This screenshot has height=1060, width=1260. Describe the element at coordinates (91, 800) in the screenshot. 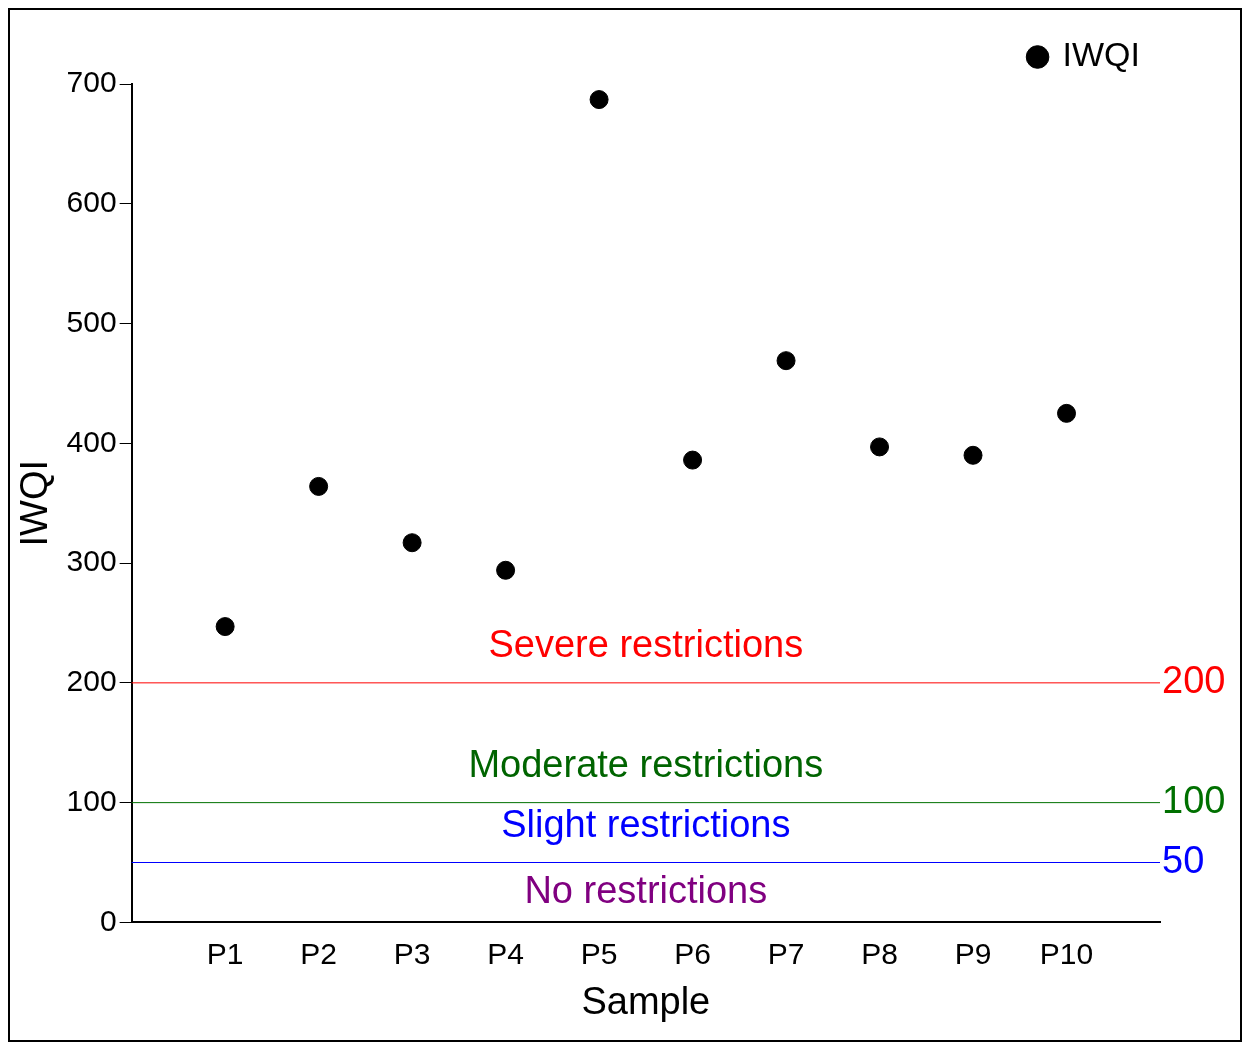

I see `y-tick-label: 100` at that location.